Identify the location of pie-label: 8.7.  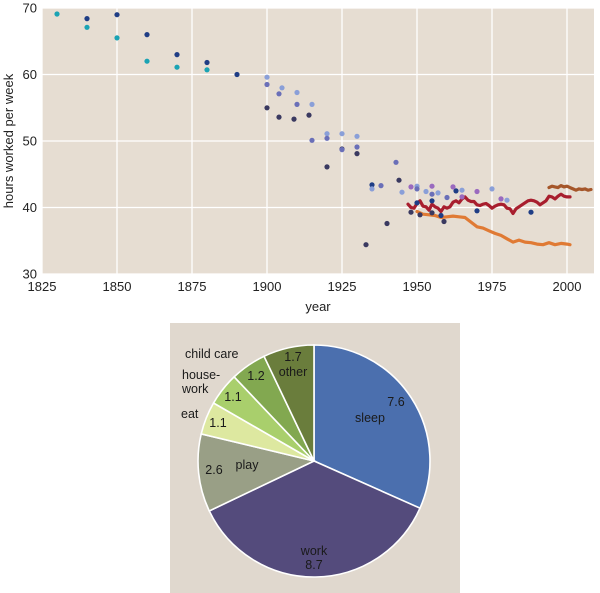
(313, 565).